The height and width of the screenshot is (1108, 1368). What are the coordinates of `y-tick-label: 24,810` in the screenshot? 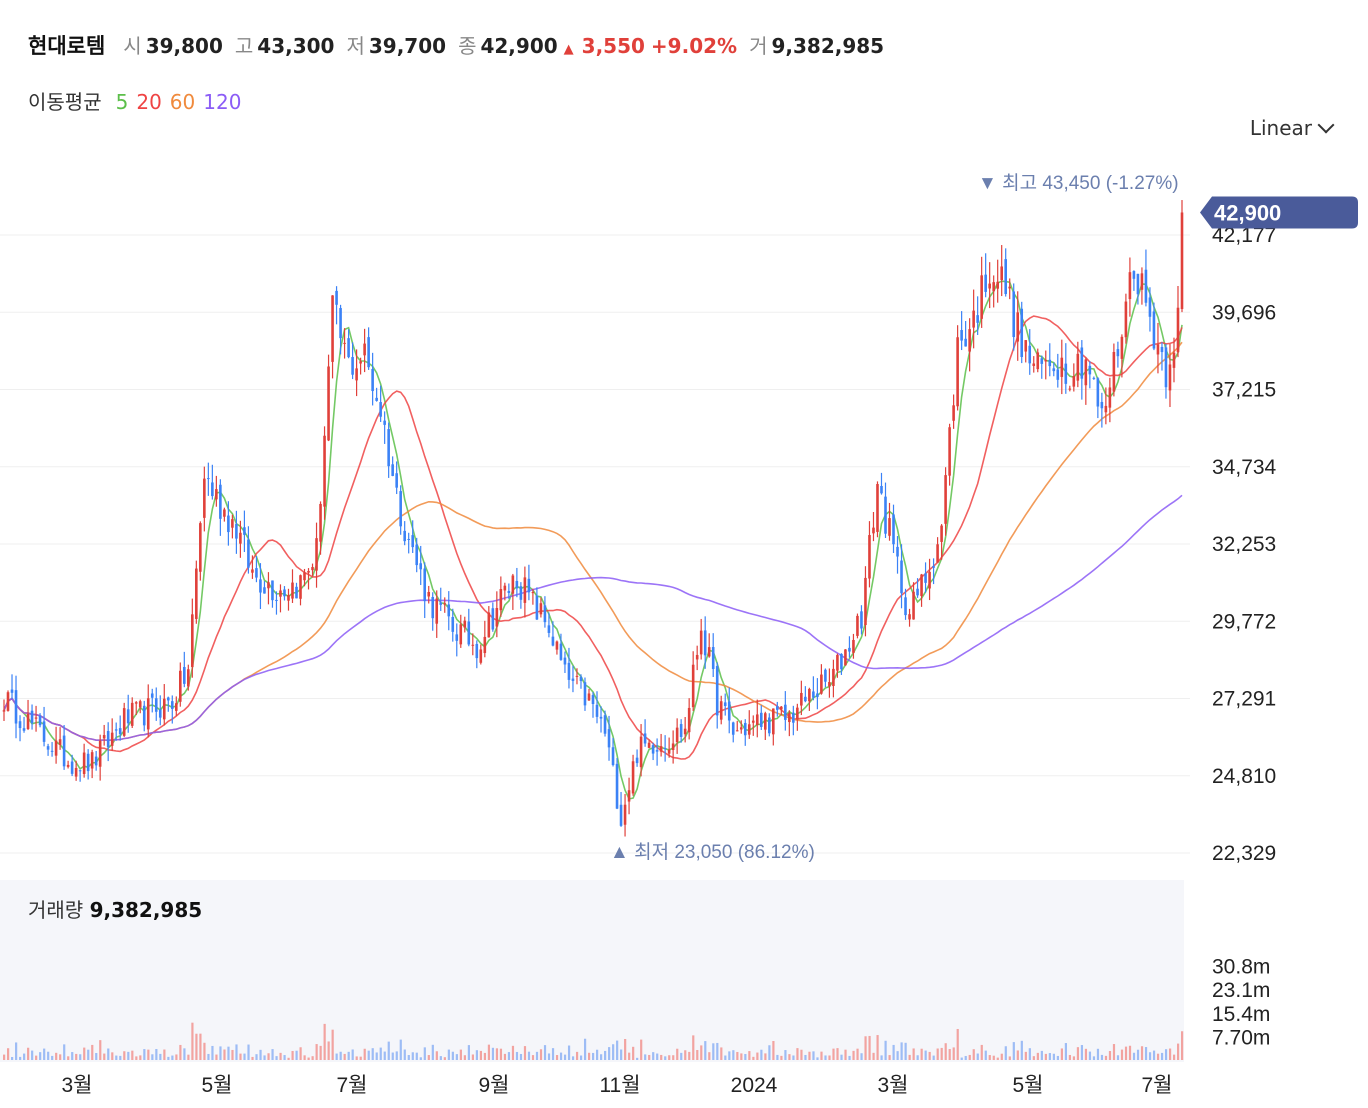 It's located at (1244, 776).